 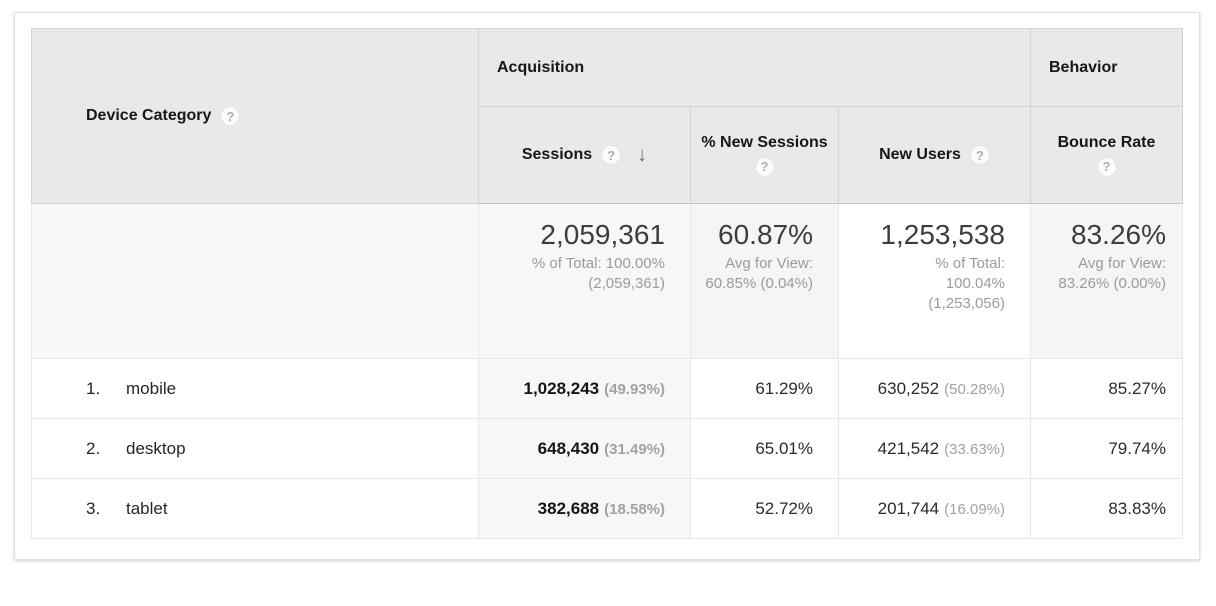 I want to click on pct-new-sessions-cell: 61.29%, so click(x=764, y=388).